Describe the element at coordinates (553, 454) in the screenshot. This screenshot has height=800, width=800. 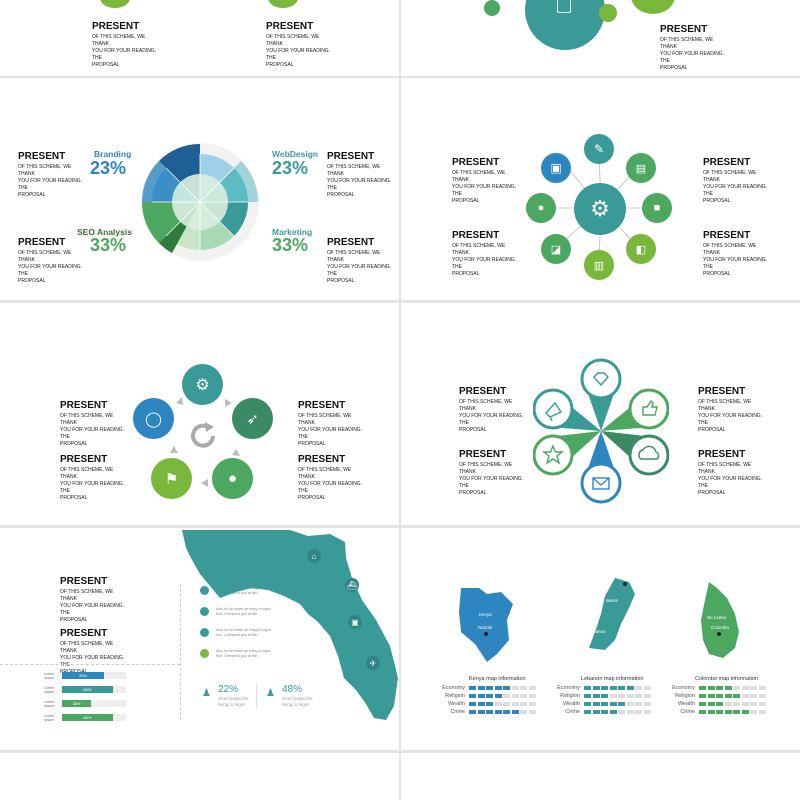
I see `star-icon` at that location.